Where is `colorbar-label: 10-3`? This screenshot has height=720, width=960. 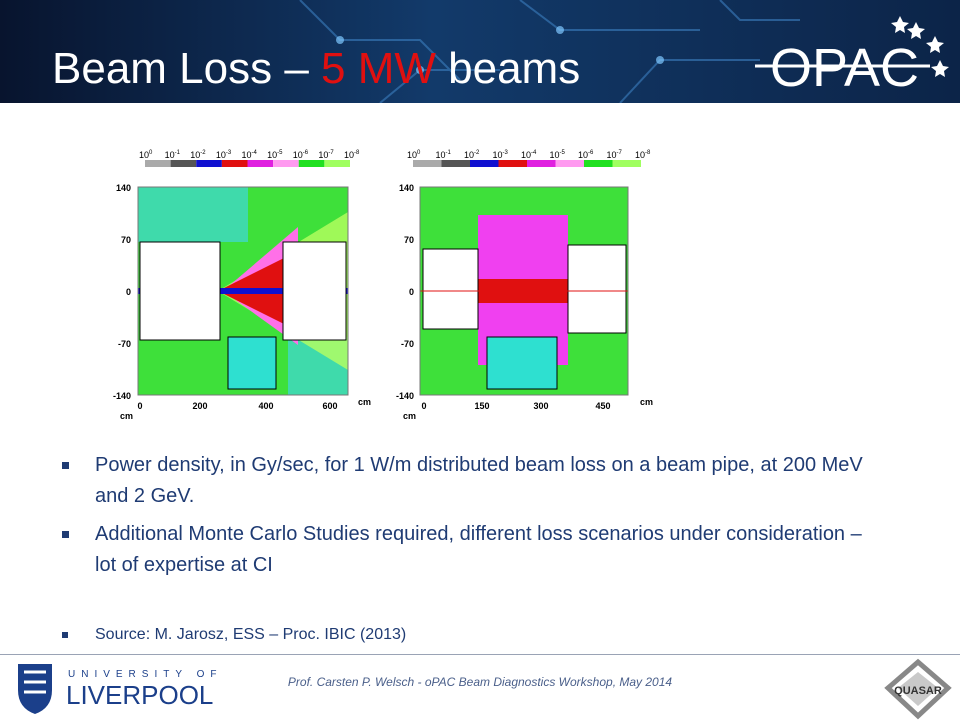
colorbar-label: 10-3 is located at coordinates (224, 155).